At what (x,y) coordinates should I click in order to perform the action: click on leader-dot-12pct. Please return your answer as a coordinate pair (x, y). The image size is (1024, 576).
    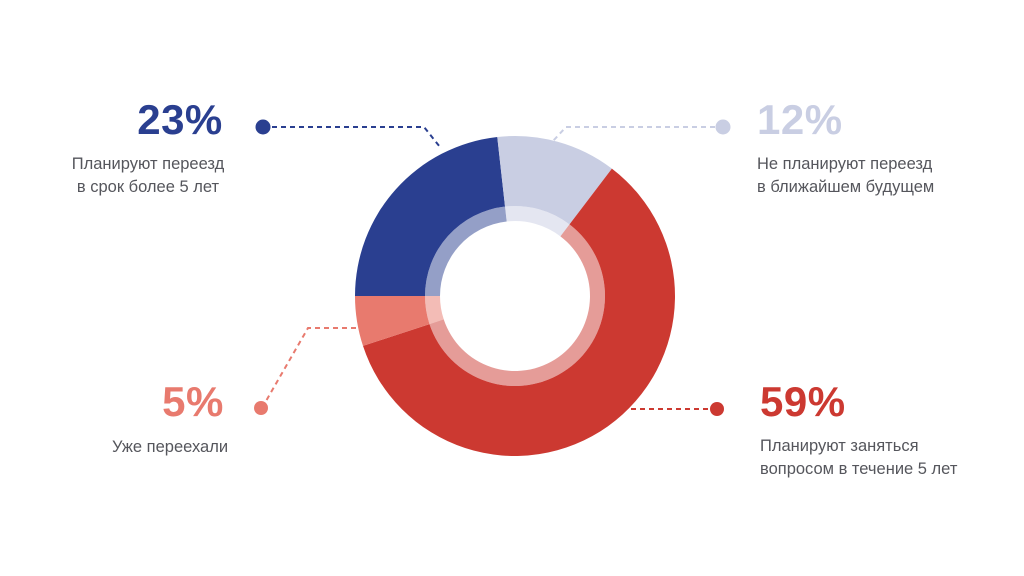
    Looking at the image, I should click on (723, 127).